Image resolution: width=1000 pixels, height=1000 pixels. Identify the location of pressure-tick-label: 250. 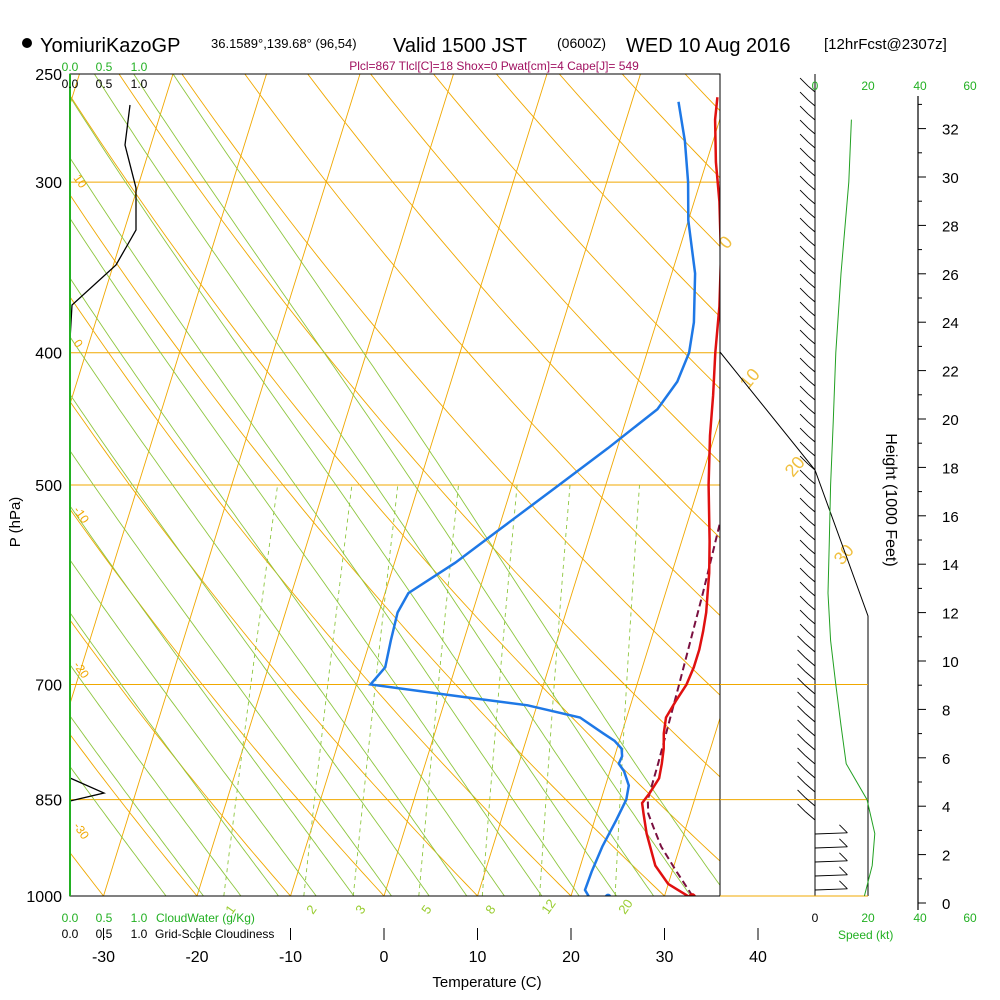
(48, 75).